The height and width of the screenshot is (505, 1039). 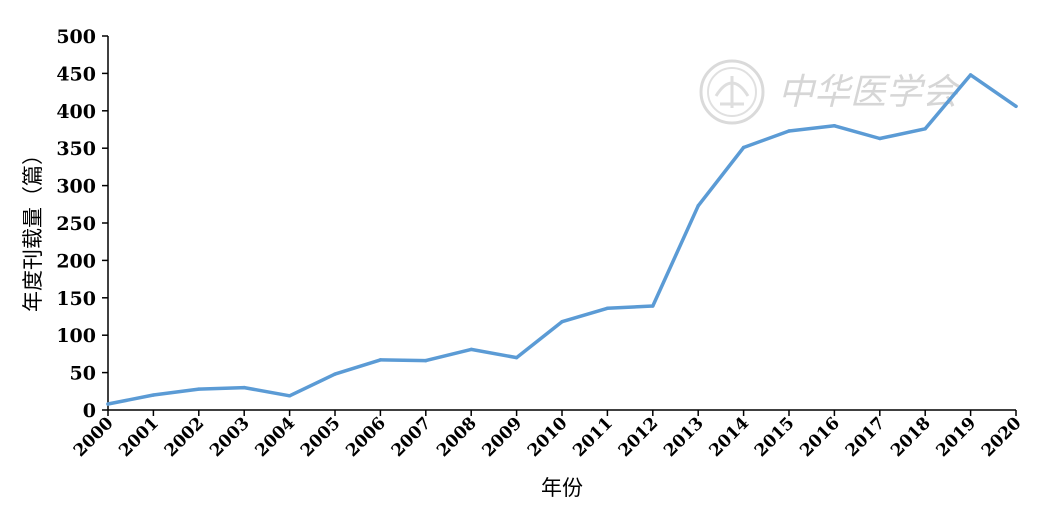 What do you see at coordinates (76, 149) in the screenshot?
I see `y-tick-label: 350` at bounding box center [76, 149].